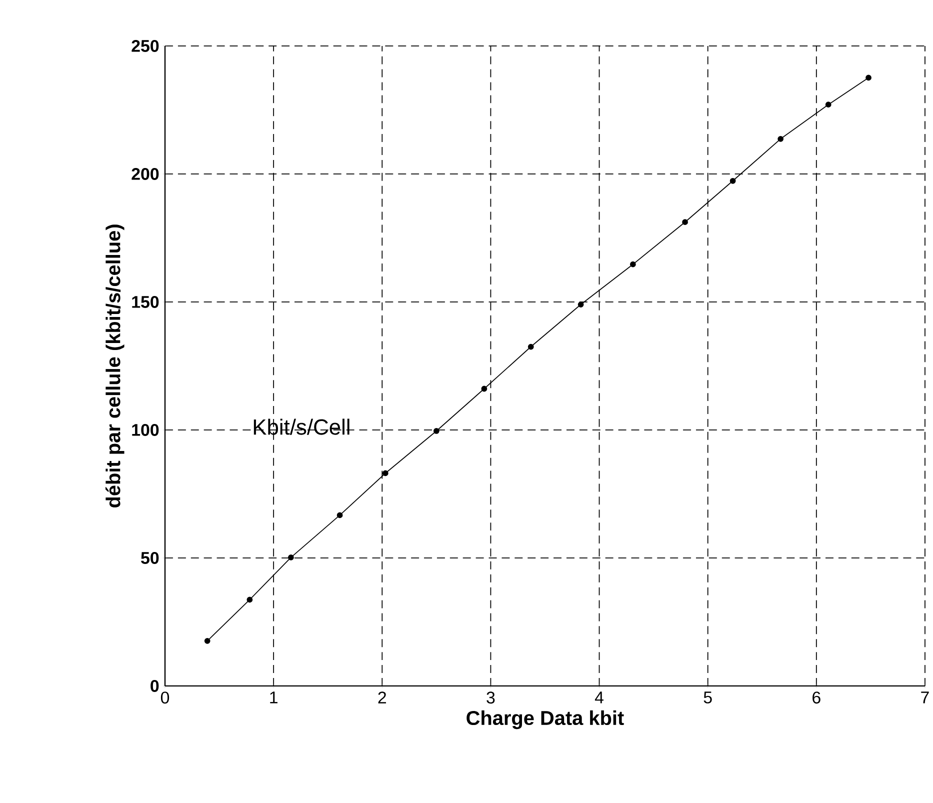 This screenshot has width=933, height=803. What do you see at coordinates (145, 430) in the screenshot?
I see `y-tick-label: 100` at bounding box center [145, 430].